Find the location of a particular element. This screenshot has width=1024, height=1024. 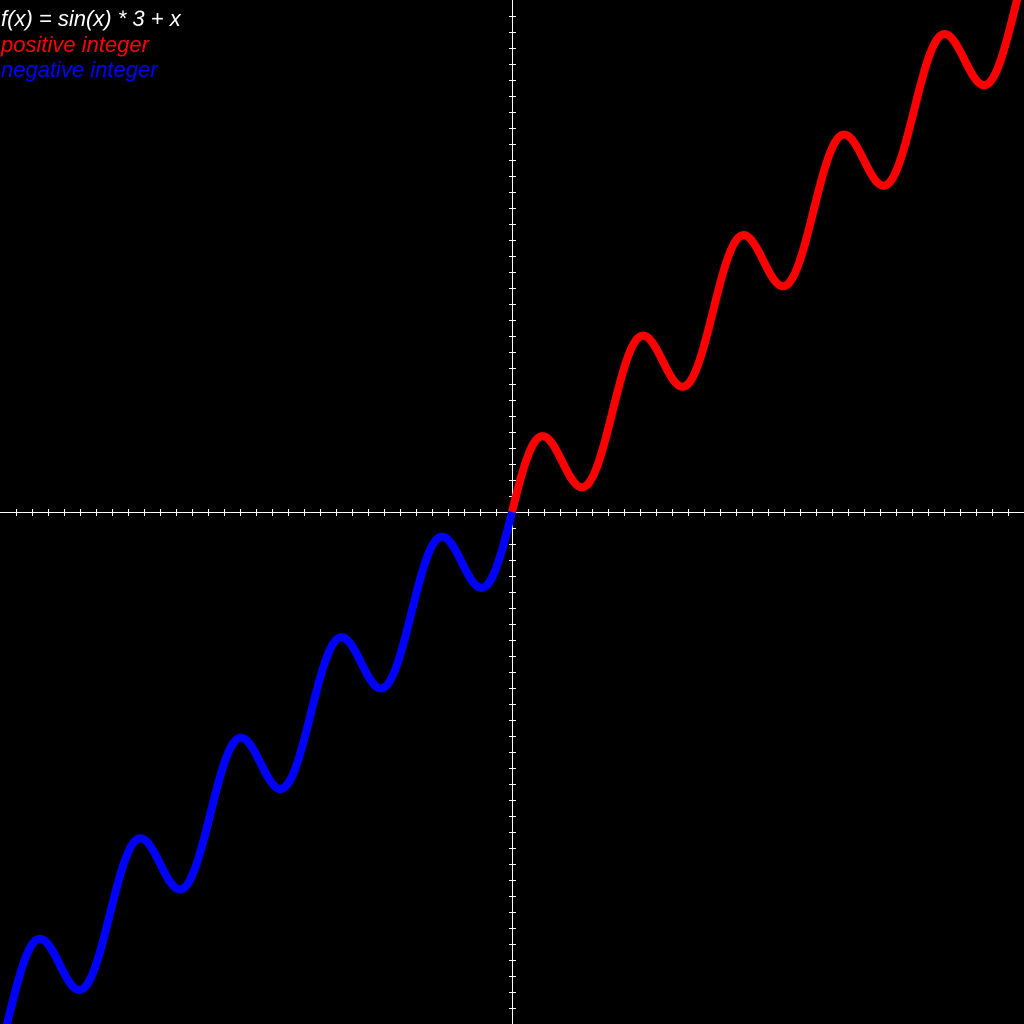

legend-entry-negative: negative integer is located at coordinates (79, 69).